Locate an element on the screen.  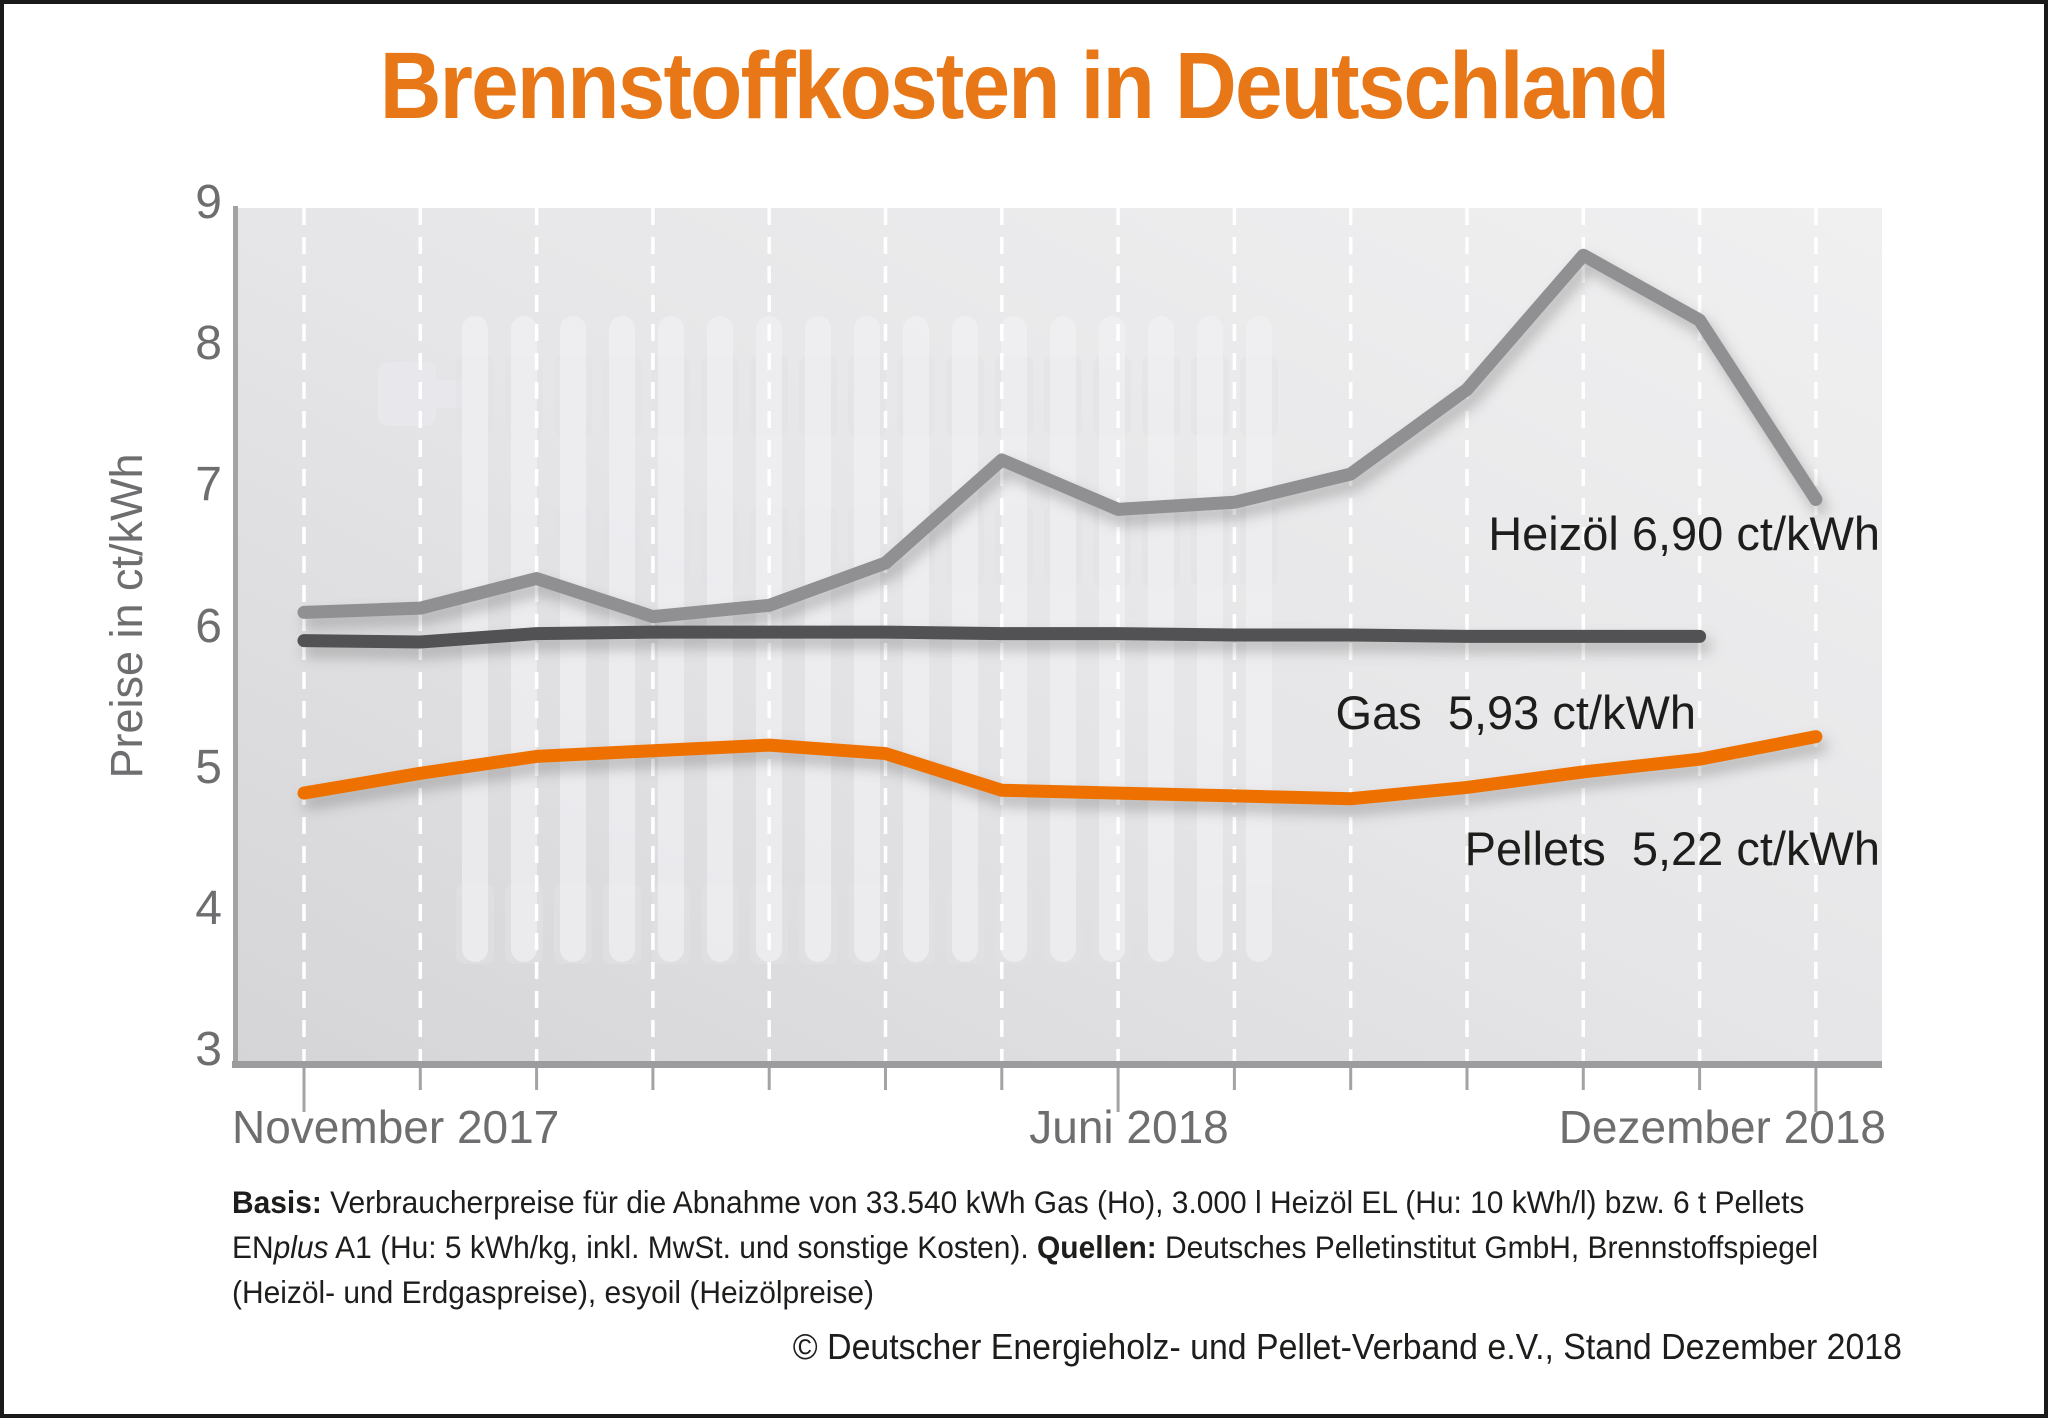
chart-title: Brennstoffkosten in Deutschland is located at coordinates (1024, 86).